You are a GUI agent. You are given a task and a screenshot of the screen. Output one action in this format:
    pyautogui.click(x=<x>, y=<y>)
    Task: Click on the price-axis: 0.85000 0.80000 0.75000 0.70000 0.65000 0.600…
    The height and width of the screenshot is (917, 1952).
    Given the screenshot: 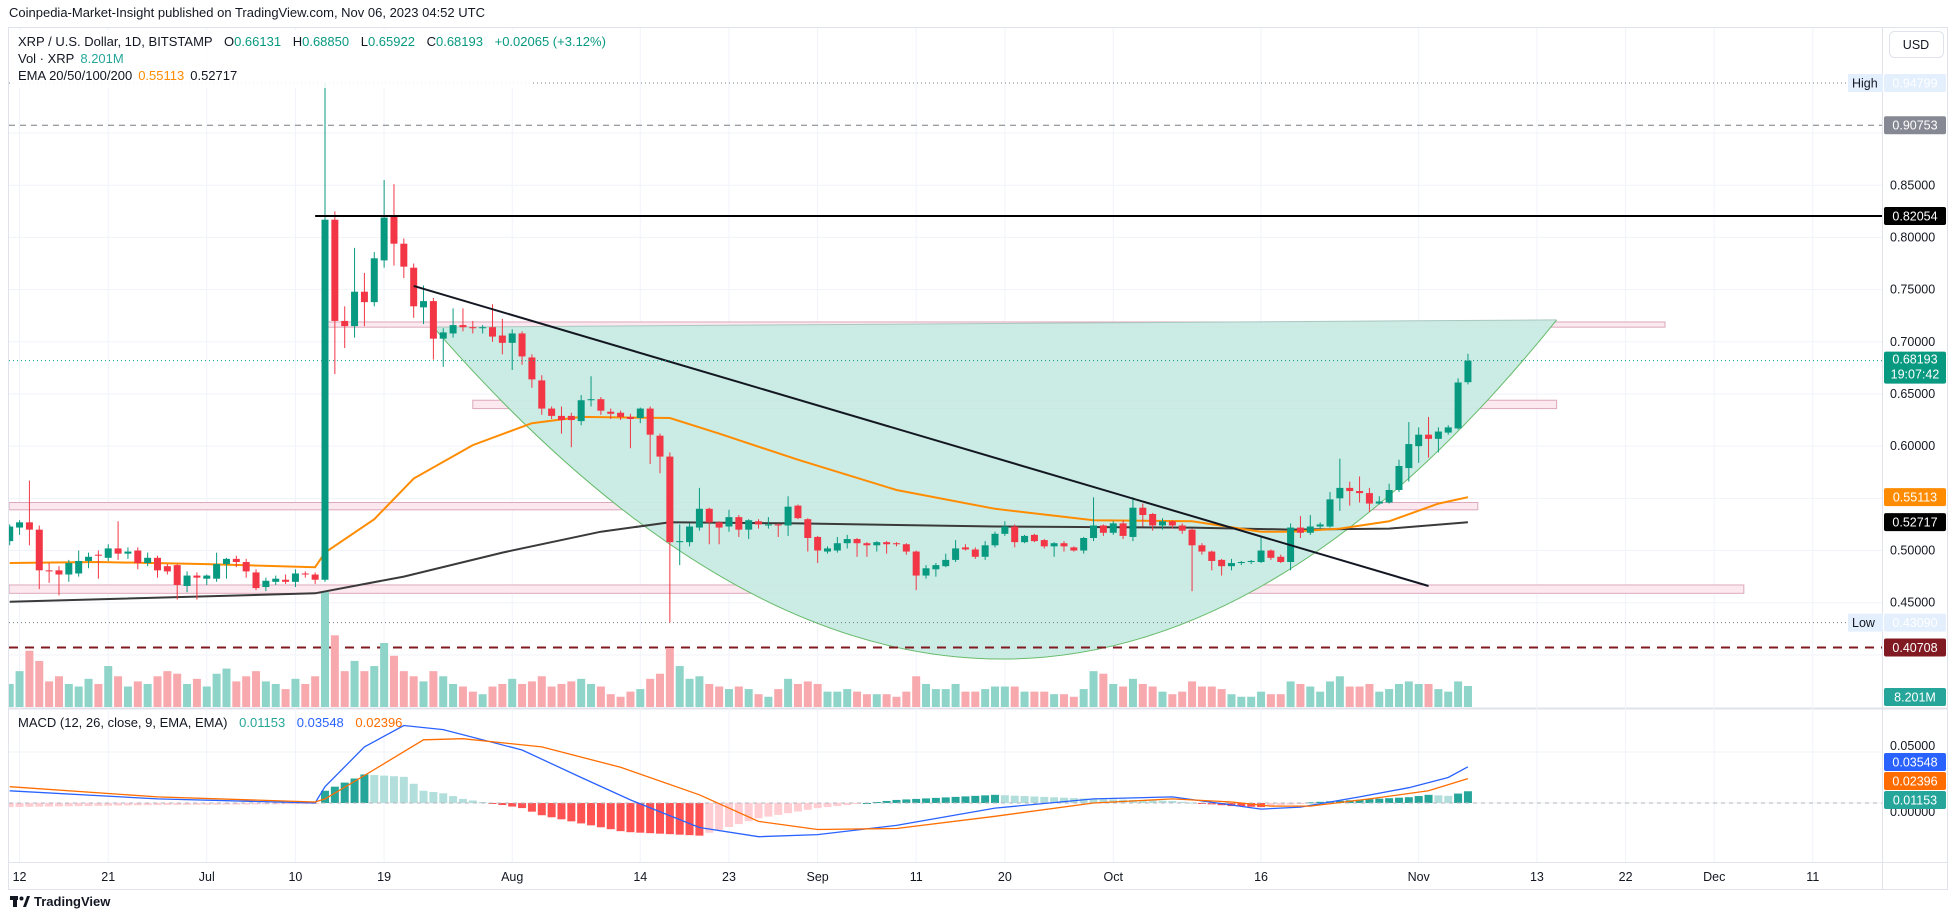 What is the action you would take?
    pyautogui.click(x=1897, y=446)
    